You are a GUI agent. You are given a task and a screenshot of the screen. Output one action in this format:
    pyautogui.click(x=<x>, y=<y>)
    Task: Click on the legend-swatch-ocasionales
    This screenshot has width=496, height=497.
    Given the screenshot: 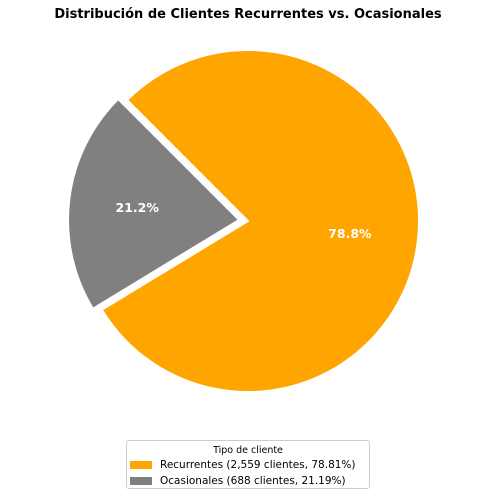 What is the action you would take?
    pyautogui.click(x=141, y=481)
    